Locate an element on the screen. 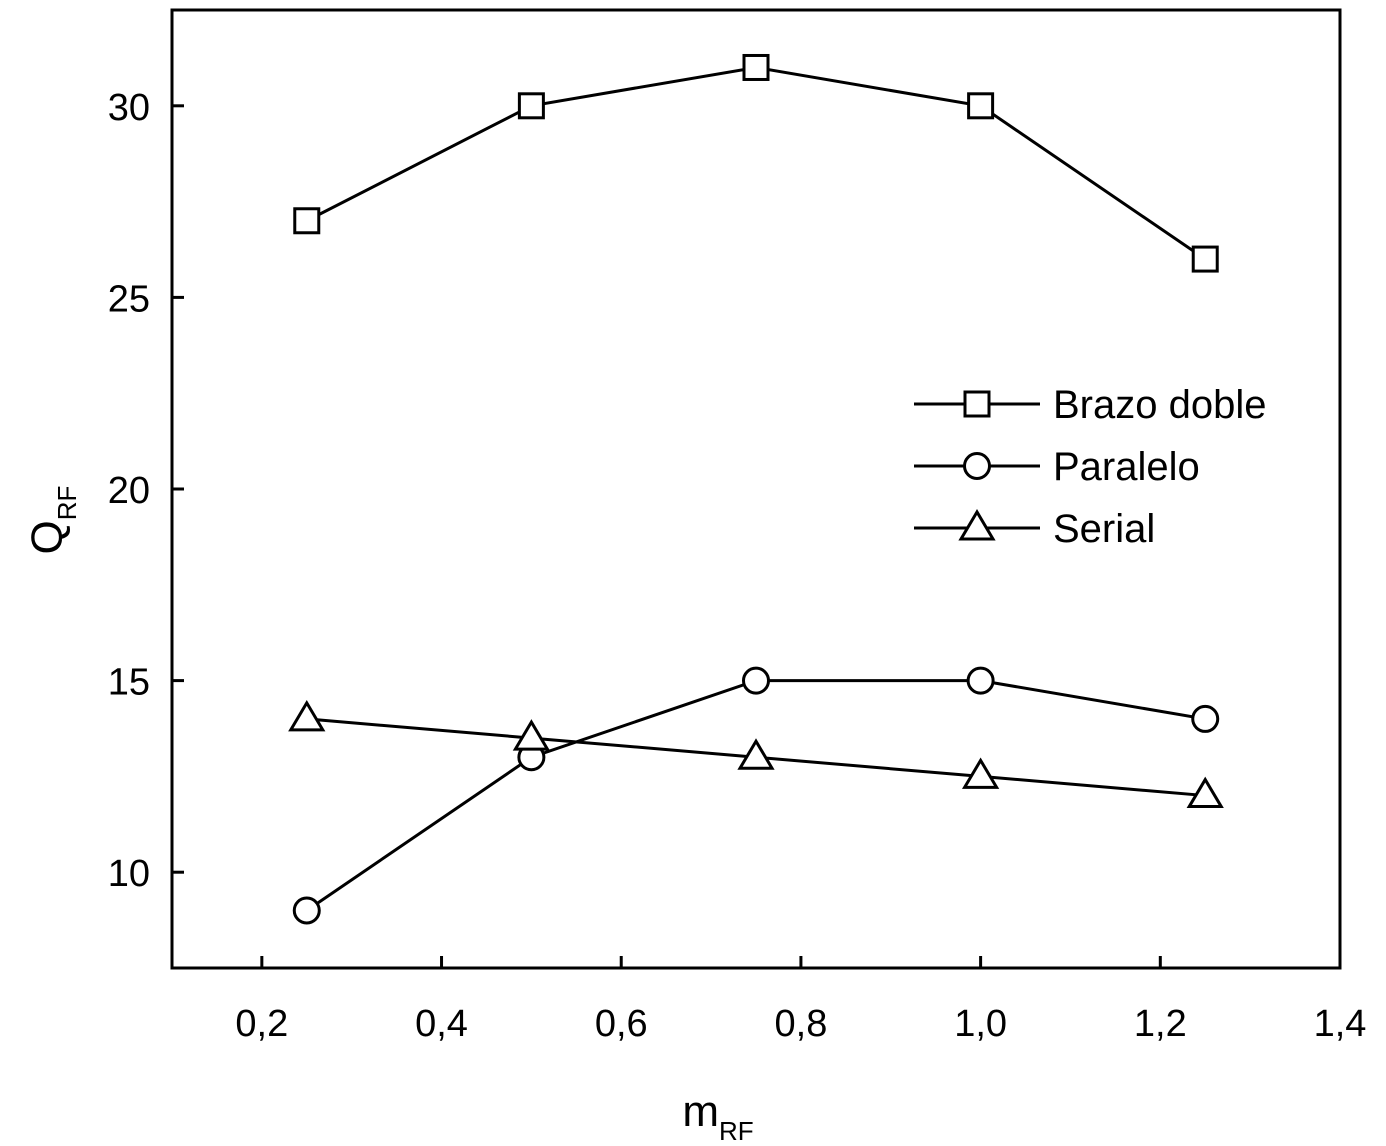  x-tick-label: 1,4 is located at coordinates (1340, 1024).